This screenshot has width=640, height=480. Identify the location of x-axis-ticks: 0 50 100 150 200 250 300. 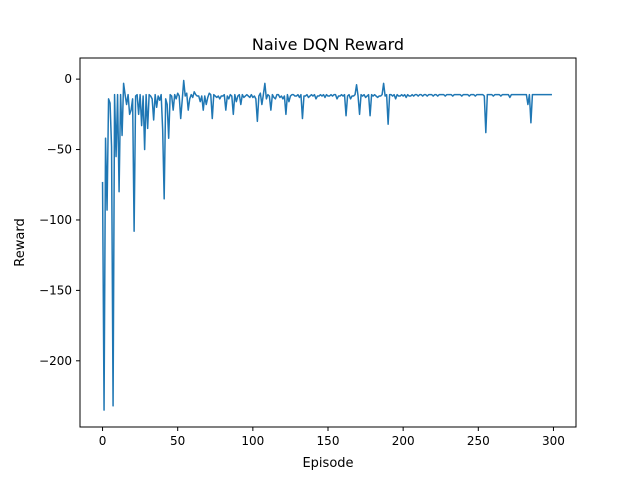
(332, 437).